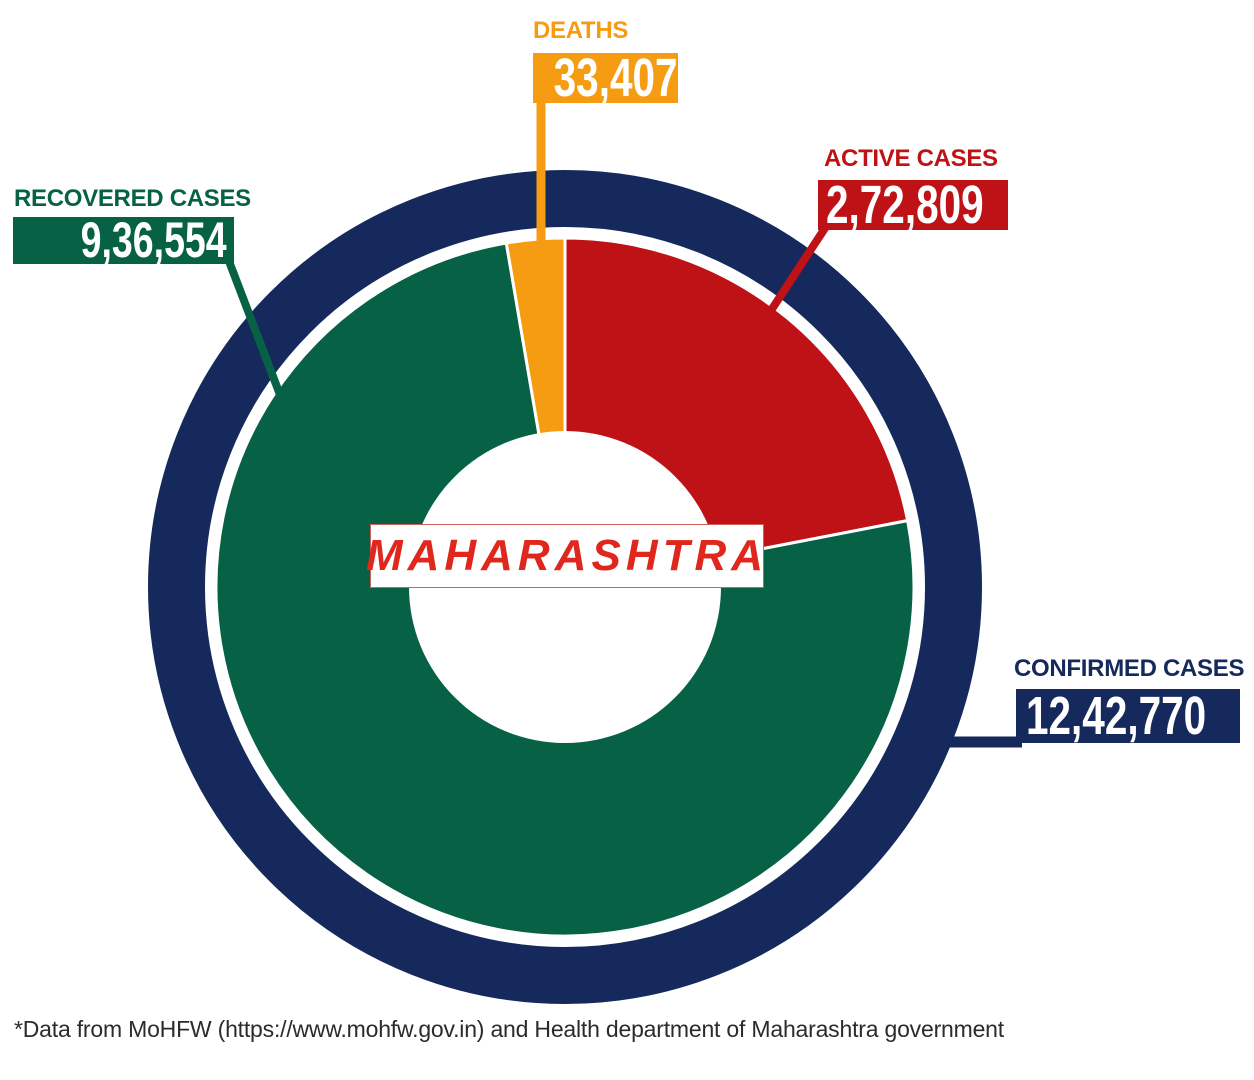 The width and height of the screenshot is (1254, 1080). What do you see at coordinates (911, 158) in the screenshot?
I see `active-cases-heading: ACTIVE CASES` at bounding box center [911, 158].